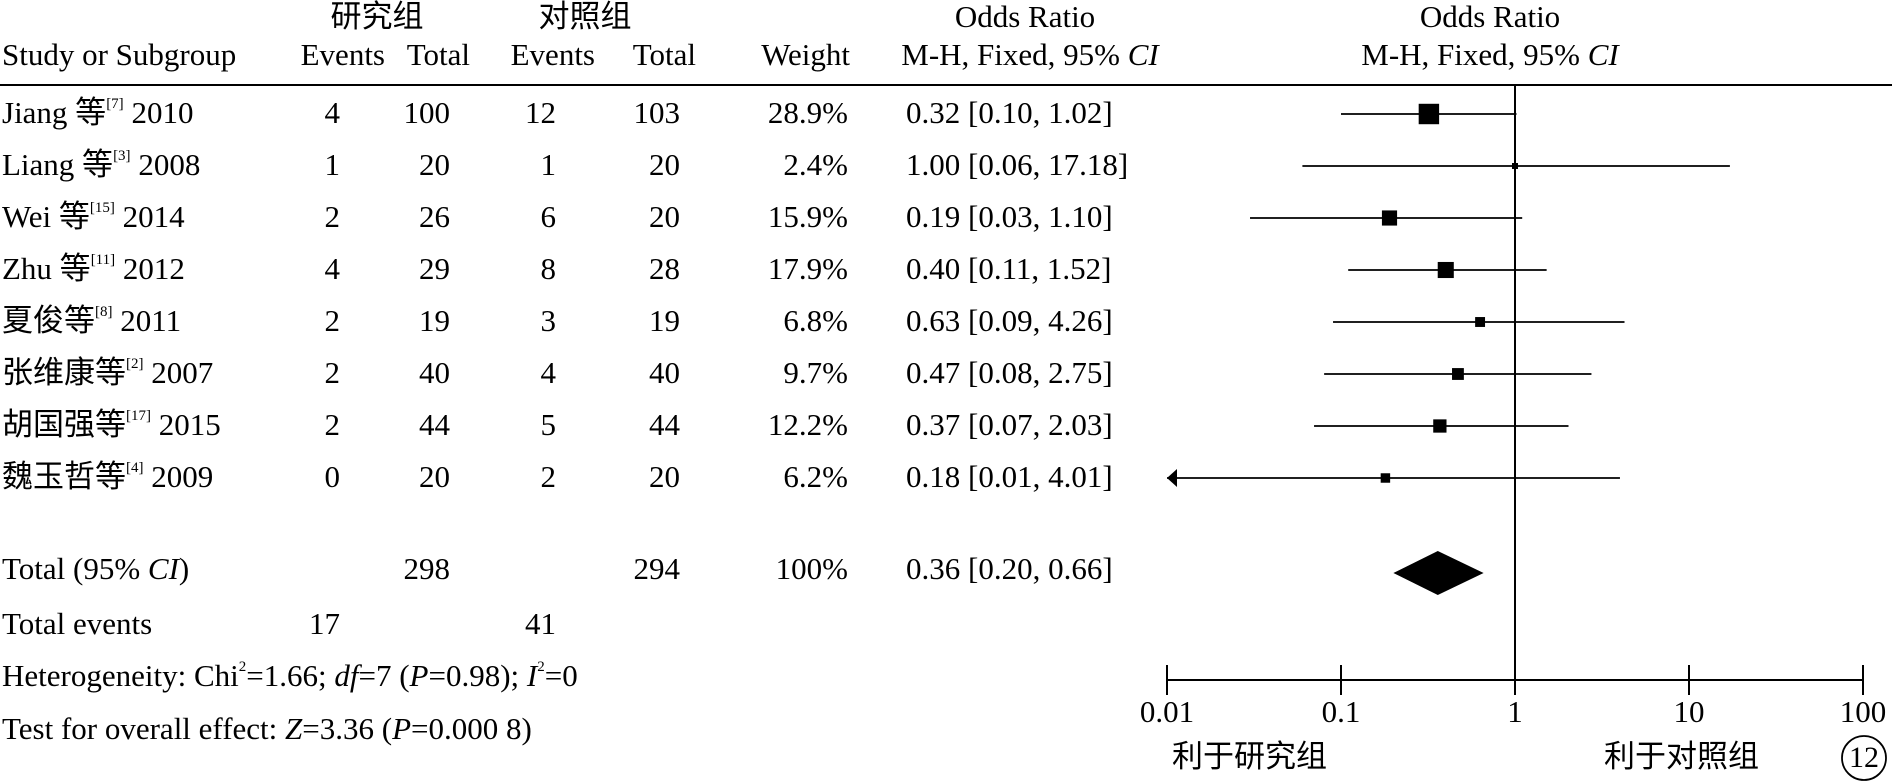  What do you see at coordinates (548, 164) in the screenshot?
I see `events2-cell: 1` at bounding box center [548, 164].